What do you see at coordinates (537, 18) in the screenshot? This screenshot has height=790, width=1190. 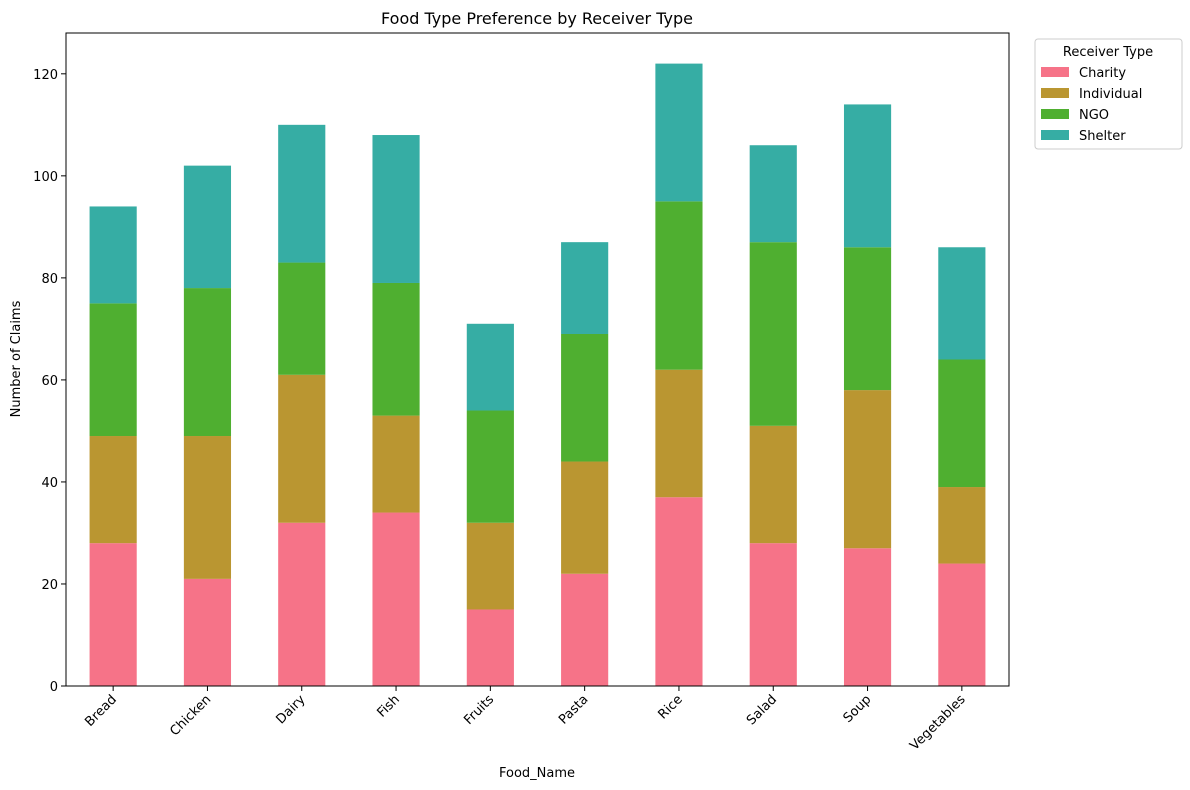 I see `chart-title: Food Type Preference by Receiver Type` at bounding box center [537, 18].